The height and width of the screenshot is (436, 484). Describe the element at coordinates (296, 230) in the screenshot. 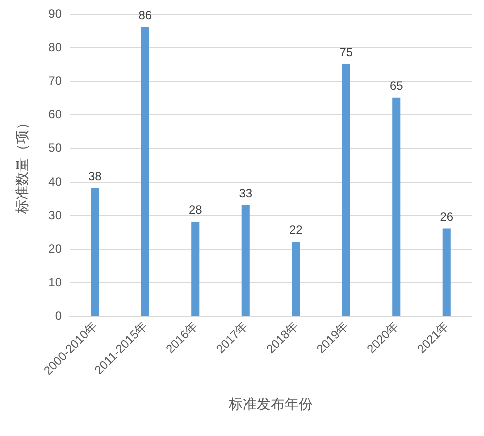

I see `data-label: 22` at that location.